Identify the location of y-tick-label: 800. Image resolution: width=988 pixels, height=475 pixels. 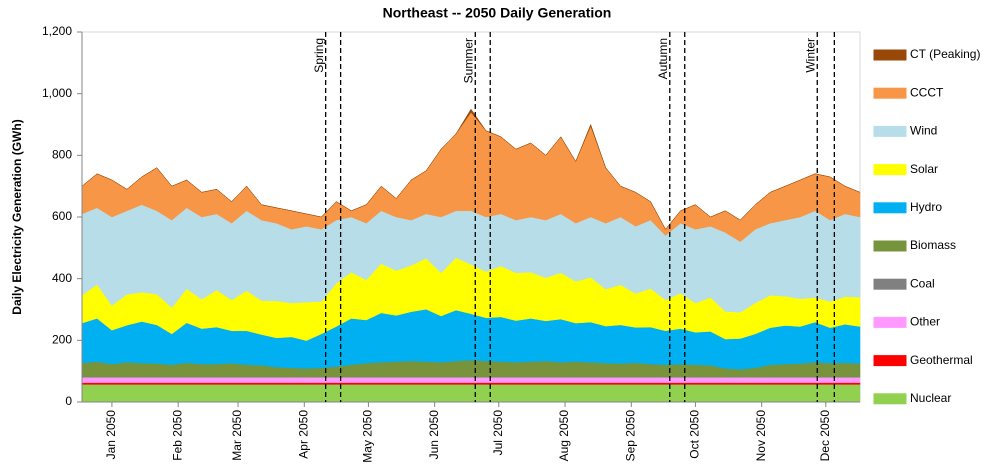
(62, 155).